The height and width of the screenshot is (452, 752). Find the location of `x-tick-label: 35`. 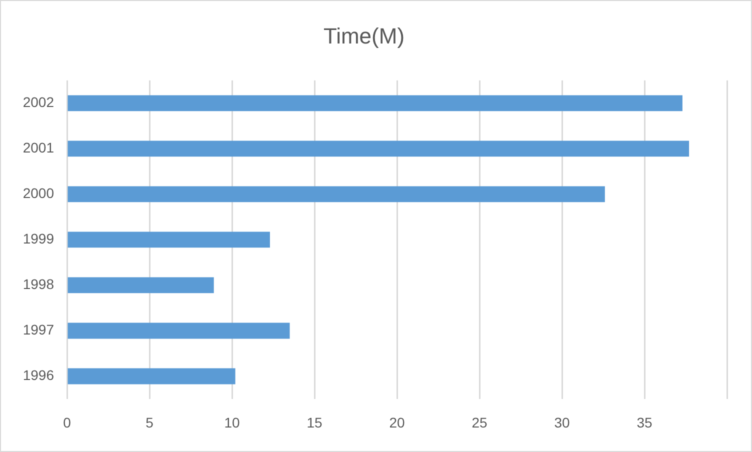

x-tick-label: 35 is located at coordinates (644, 422).